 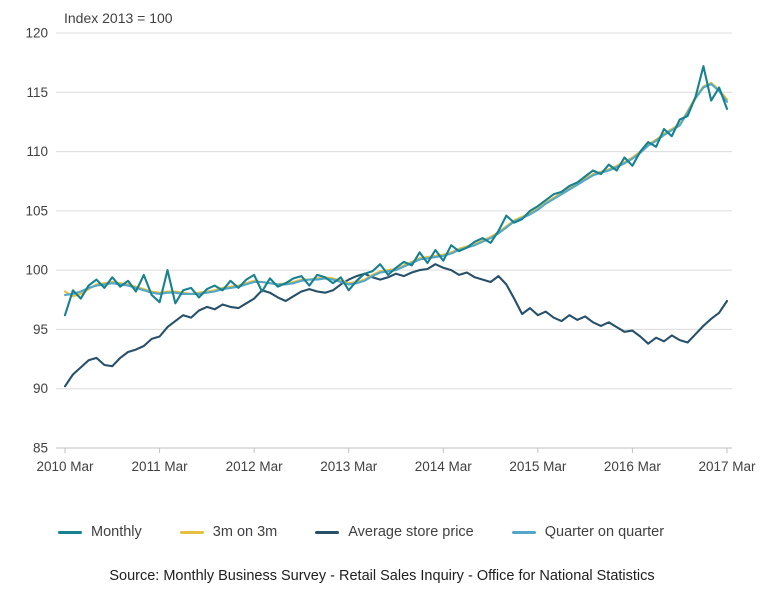 I want to click on monthly-line-swatch-icon, so click(x=70, y=532).